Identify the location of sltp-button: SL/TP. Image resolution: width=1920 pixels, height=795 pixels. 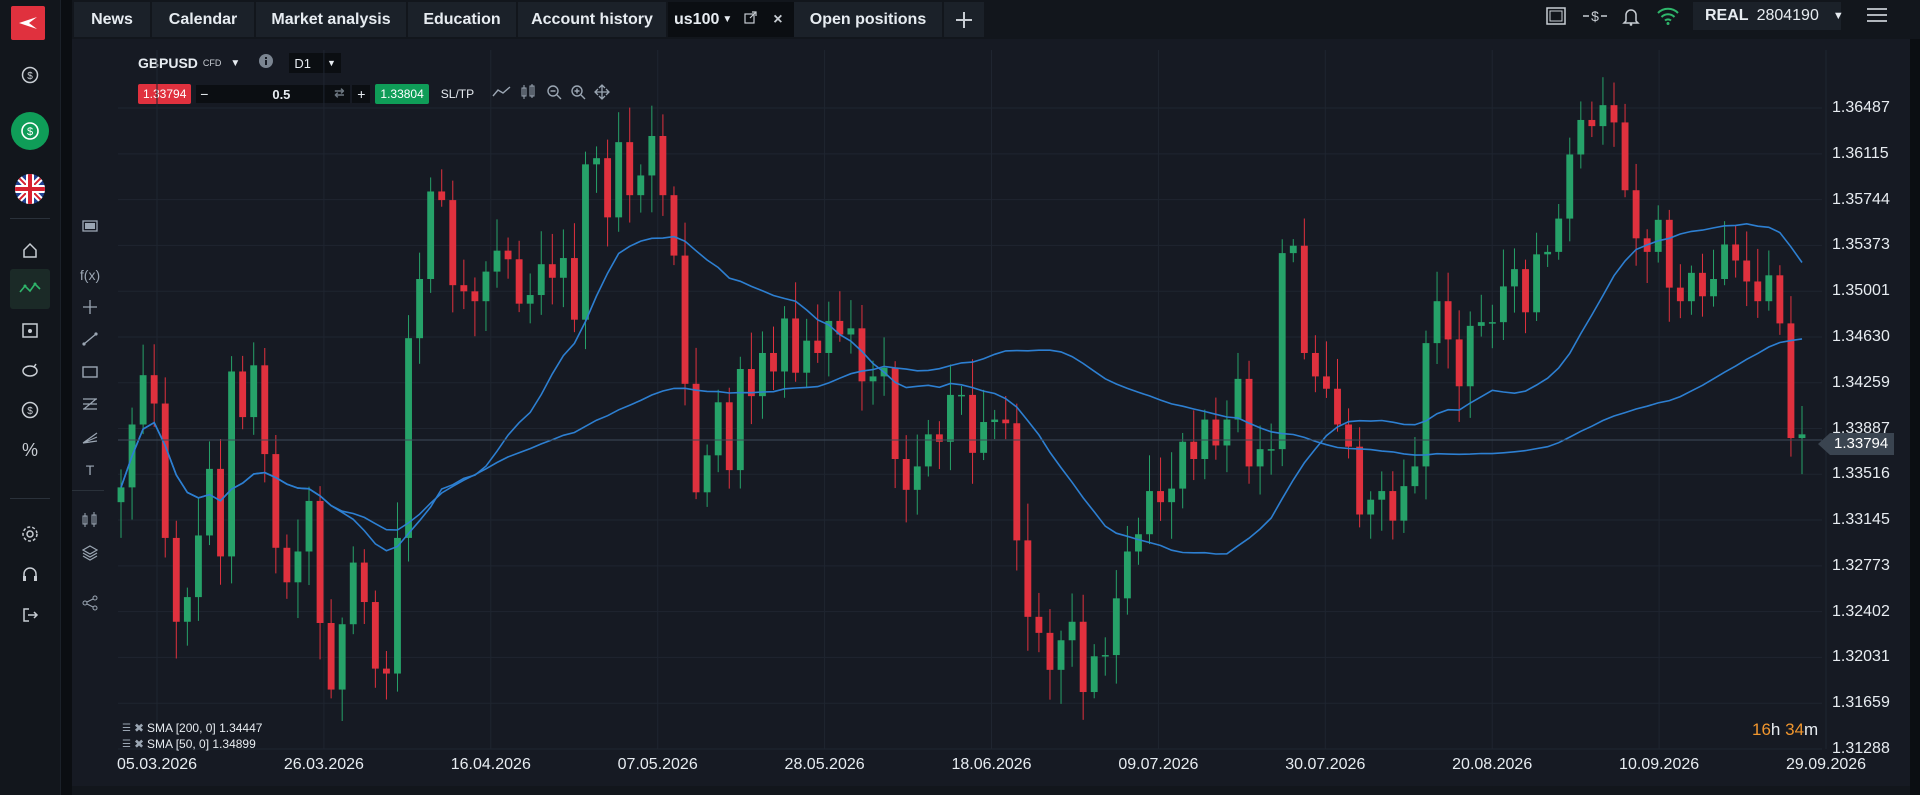
(457, 94).